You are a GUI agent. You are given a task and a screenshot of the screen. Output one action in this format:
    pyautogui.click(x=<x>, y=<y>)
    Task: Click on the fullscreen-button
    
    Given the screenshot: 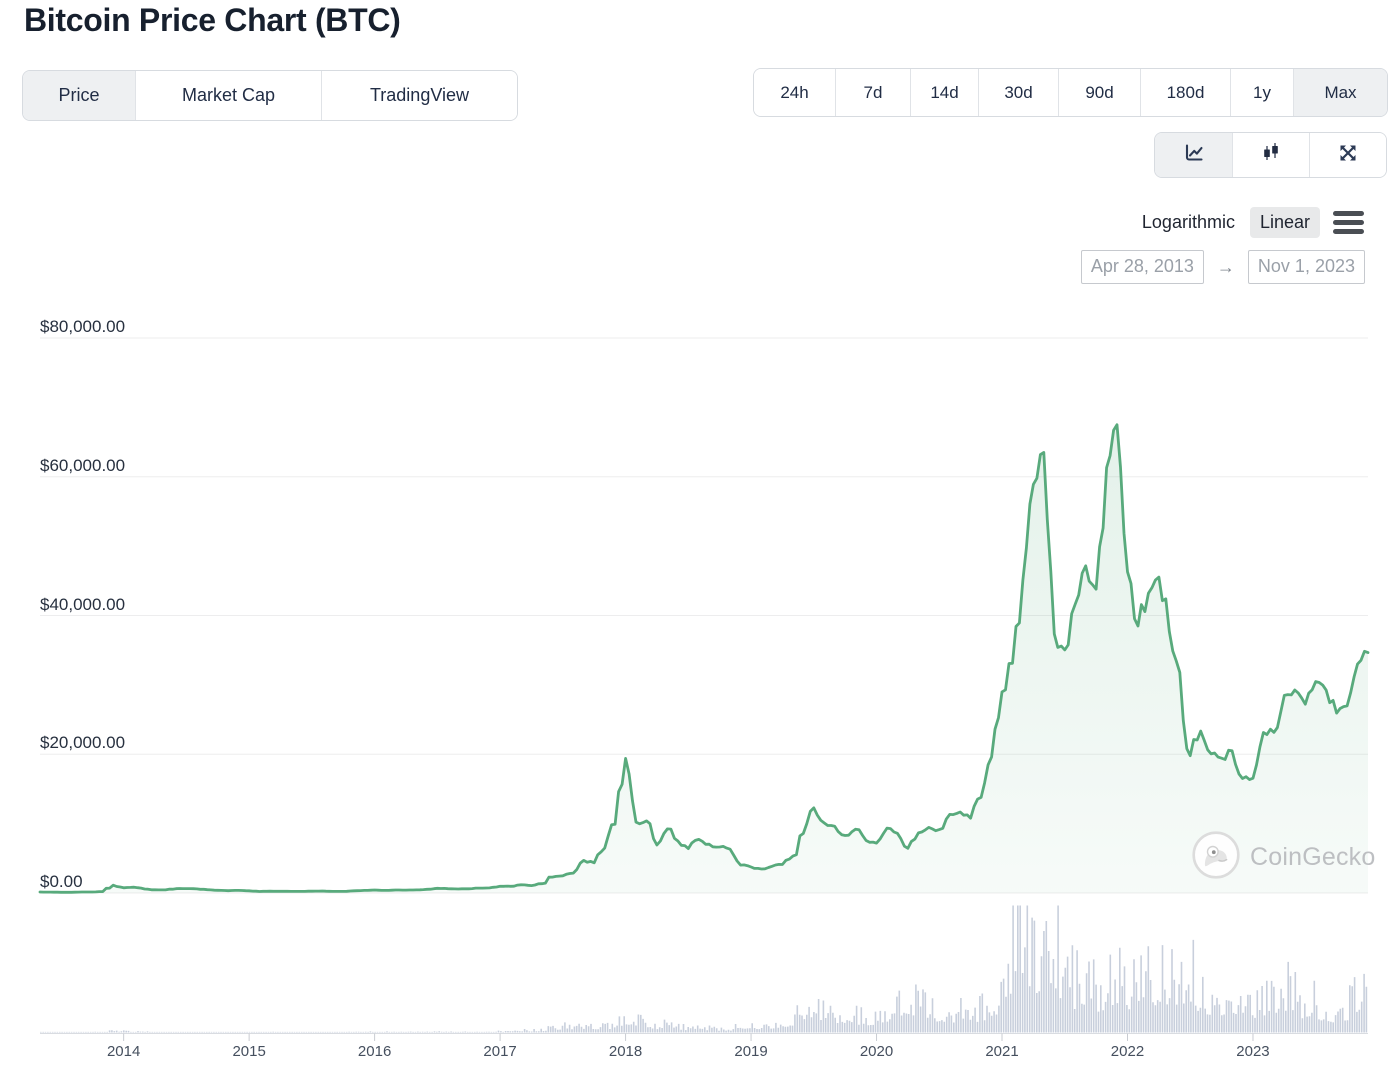 What is the action you would take?
    pyautogui.click(x=1347, y=155)
    